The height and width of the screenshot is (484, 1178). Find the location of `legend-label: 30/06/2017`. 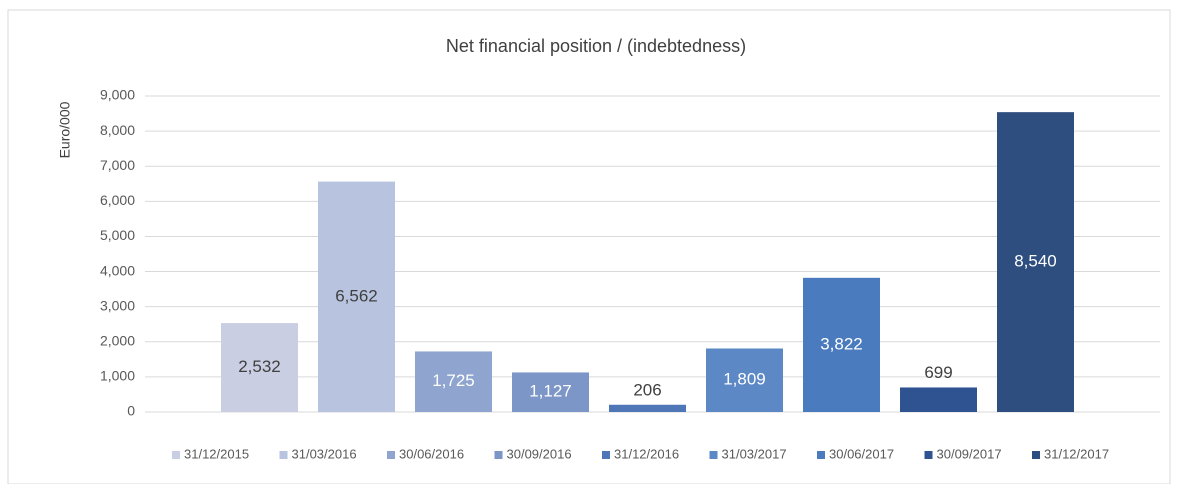

legend-label: 30/06/2017 is located at coordinates (861, 453).